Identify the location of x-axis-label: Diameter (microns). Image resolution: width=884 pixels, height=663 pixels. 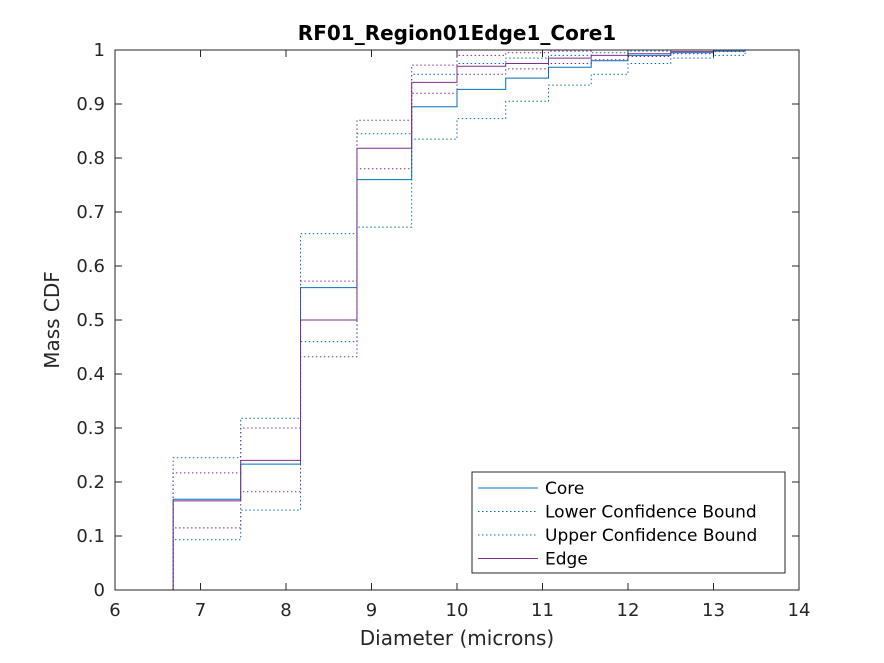
(457, 638).